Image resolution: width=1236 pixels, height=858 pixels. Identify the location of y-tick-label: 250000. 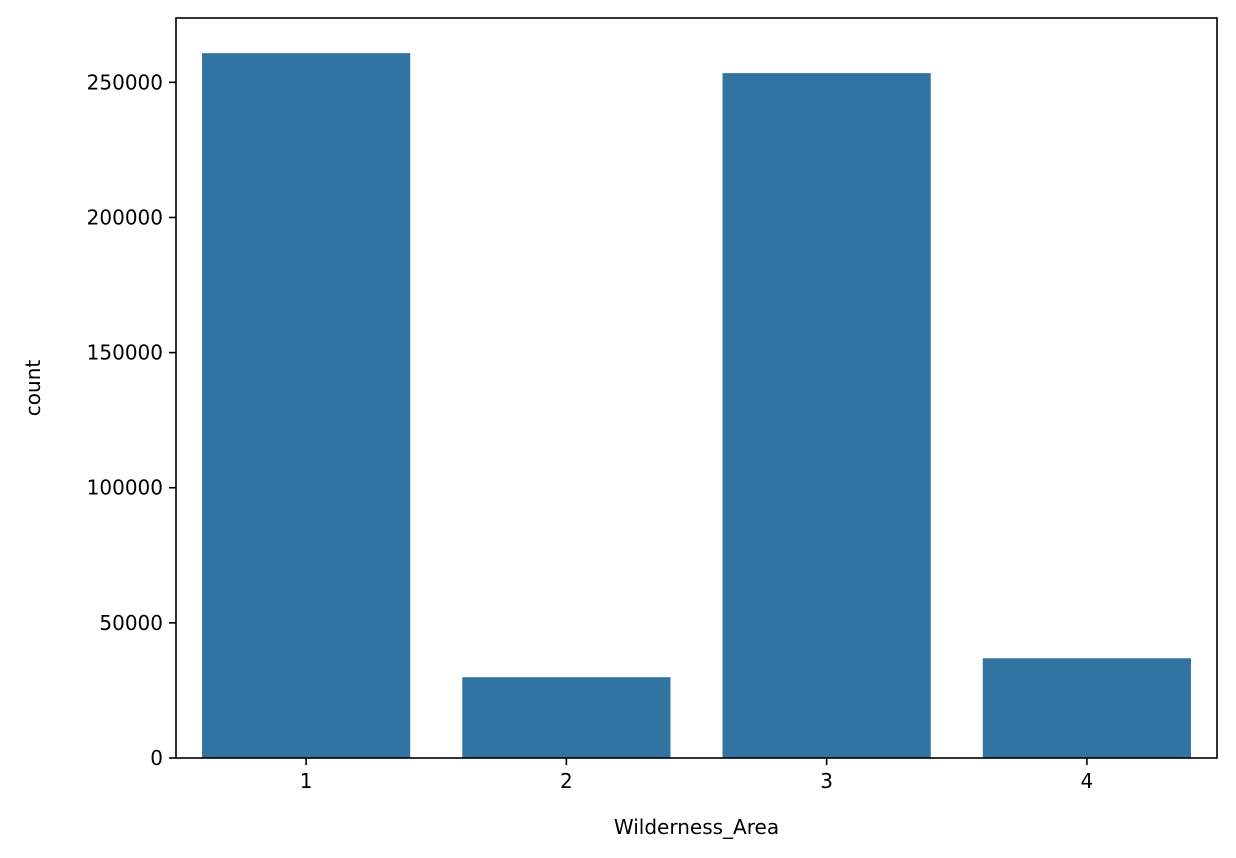
(125, 82).